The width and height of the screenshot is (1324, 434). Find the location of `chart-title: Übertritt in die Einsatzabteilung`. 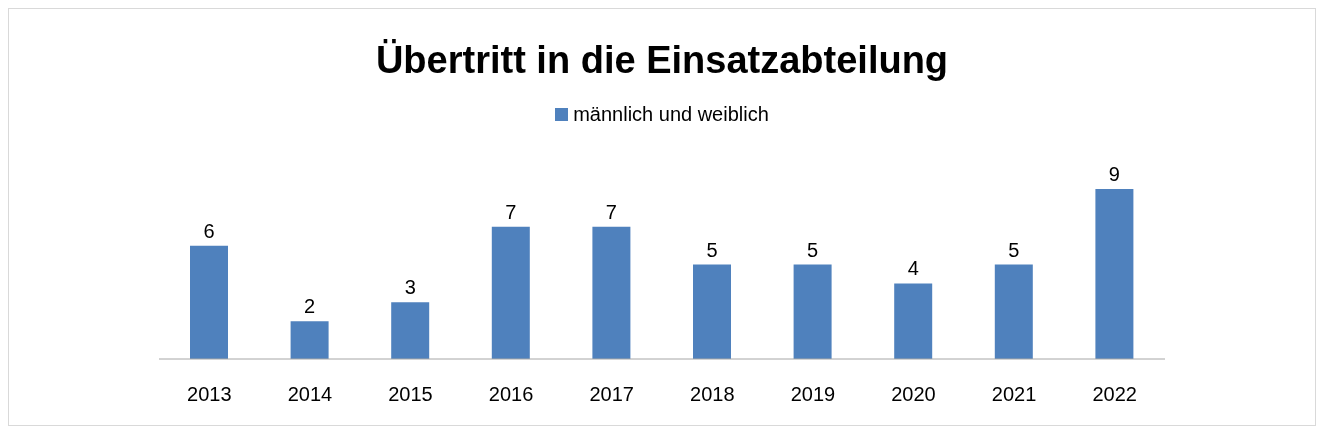

chart-title: Übertritt in die Einsatzabteilung is located at coordinates (662, 61).